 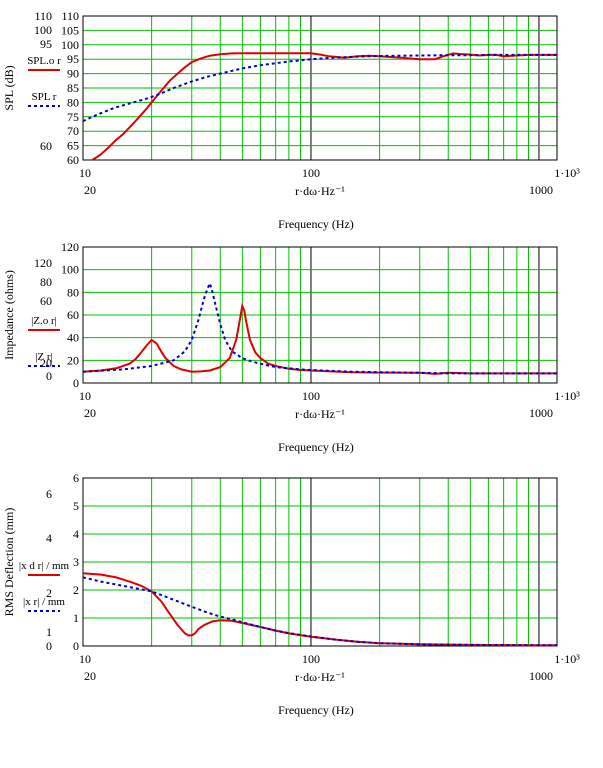 What do you see at coordinates (73, 117) in the screenshot?
I see `y-tick-label: 75` at bounding box center [73, 117].